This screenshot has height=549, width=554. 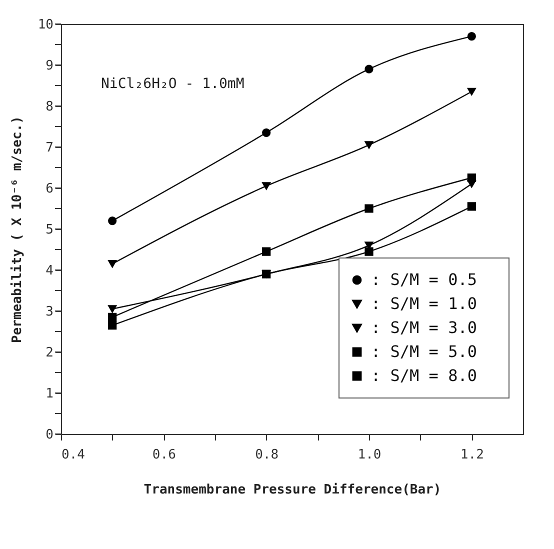 What do you see at coordinates (370, 455) in the screenshot?
I see `x-tick-label: 1.0` at bounding box center [370, 455].